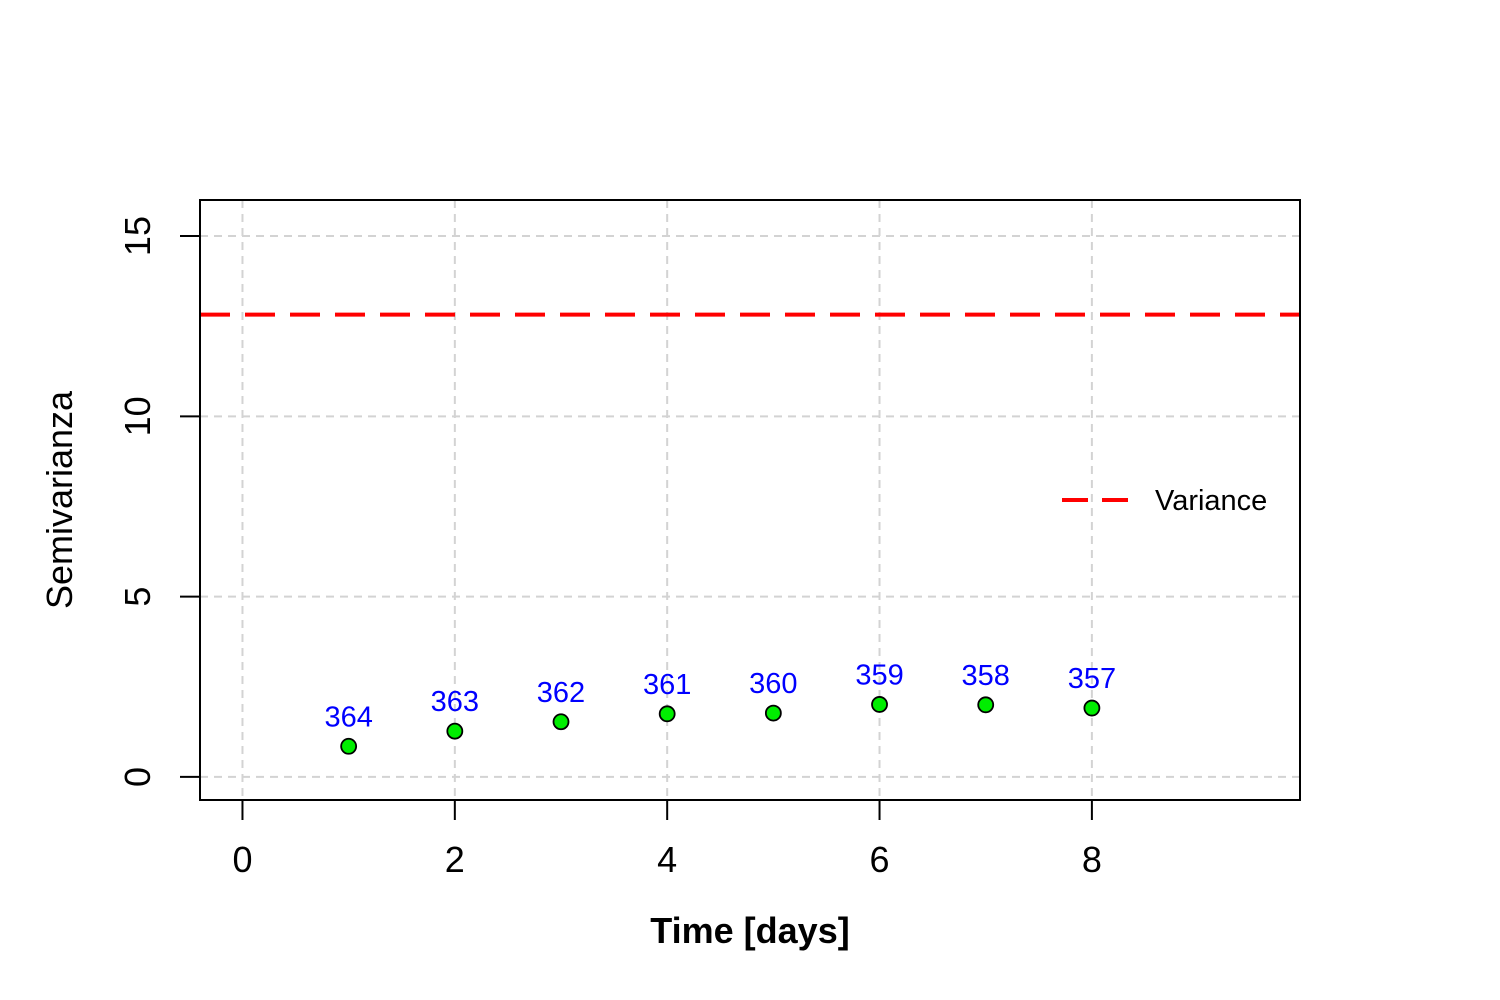  What do you see at coordinates (880, 859) in the screenshot?
I see `x-tick-label: 6` at bounding box center [880, 859].